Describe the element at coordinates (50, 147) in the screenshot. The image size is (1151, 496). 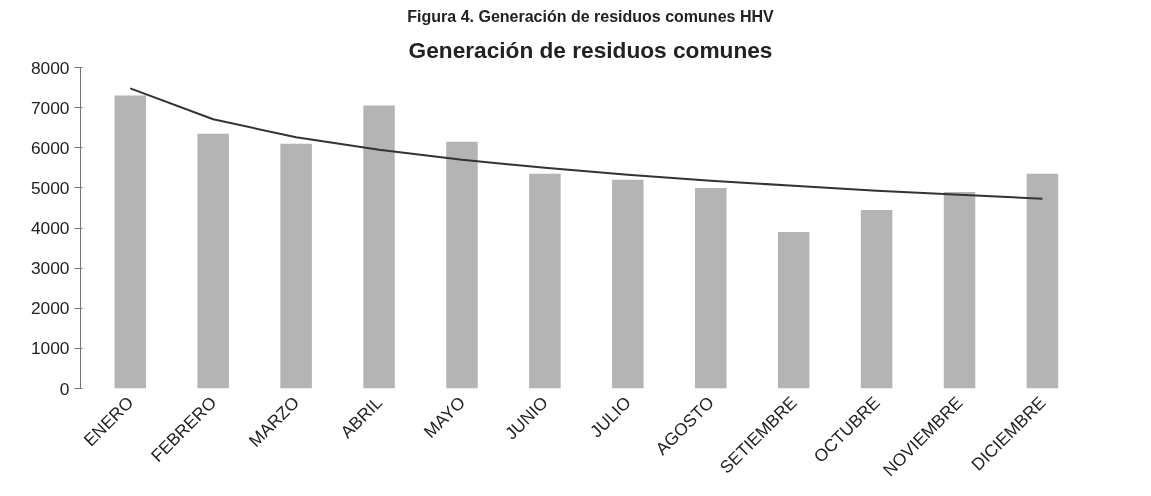
I see `y-tick-label: 6000` at that location.